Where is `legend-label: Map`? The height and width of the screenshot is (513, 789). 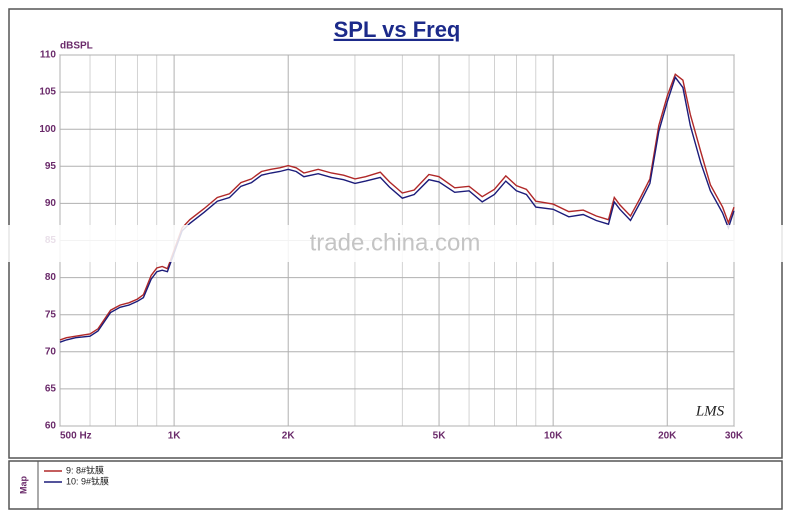 legend-label: Map is located at coordinates (23, 484).